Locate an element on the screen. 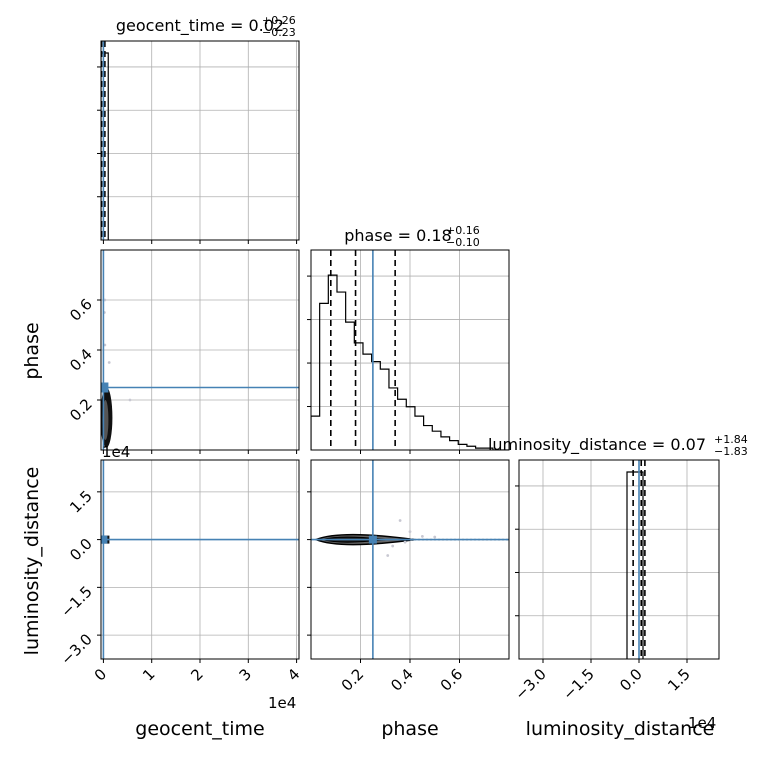 The image size is (760, 760). xtick-label-lp-1: 0.4 is located at coordinates (402, 680).